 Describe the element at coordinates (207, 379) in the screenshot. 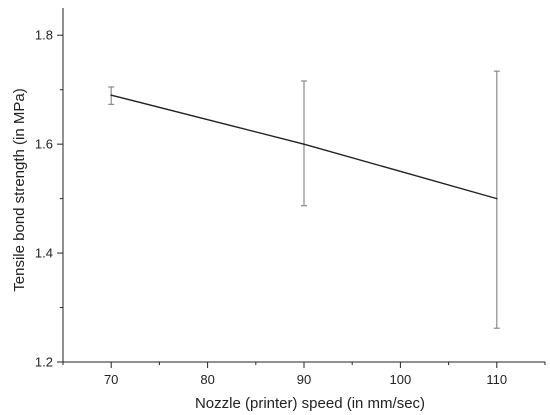

I see `x-tick-label: 80` at that location.